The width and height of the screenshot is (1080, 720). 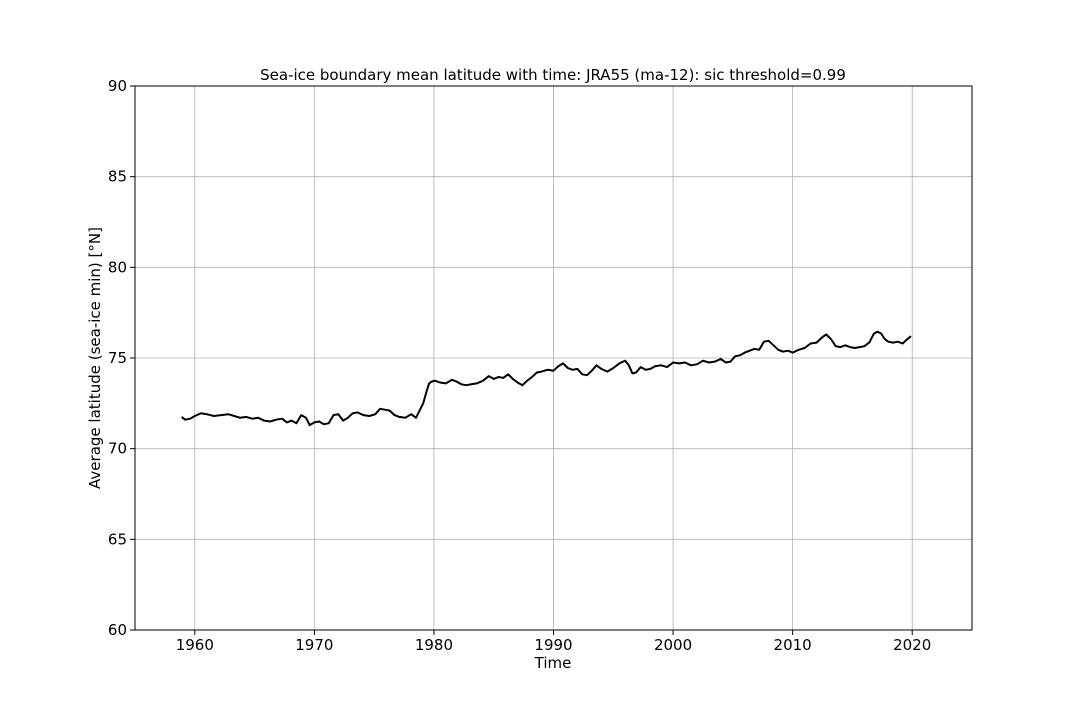 I want to click on y-tick-label: 90, so click(x=117, y=86).